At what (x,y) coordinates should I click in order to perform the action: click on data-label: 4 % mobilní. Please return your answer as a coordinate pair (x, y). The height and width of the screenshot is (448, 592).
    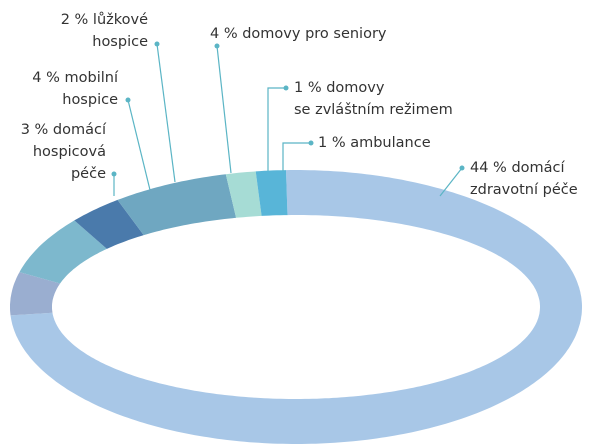
    Looking at the image, I should click on (75, 78).